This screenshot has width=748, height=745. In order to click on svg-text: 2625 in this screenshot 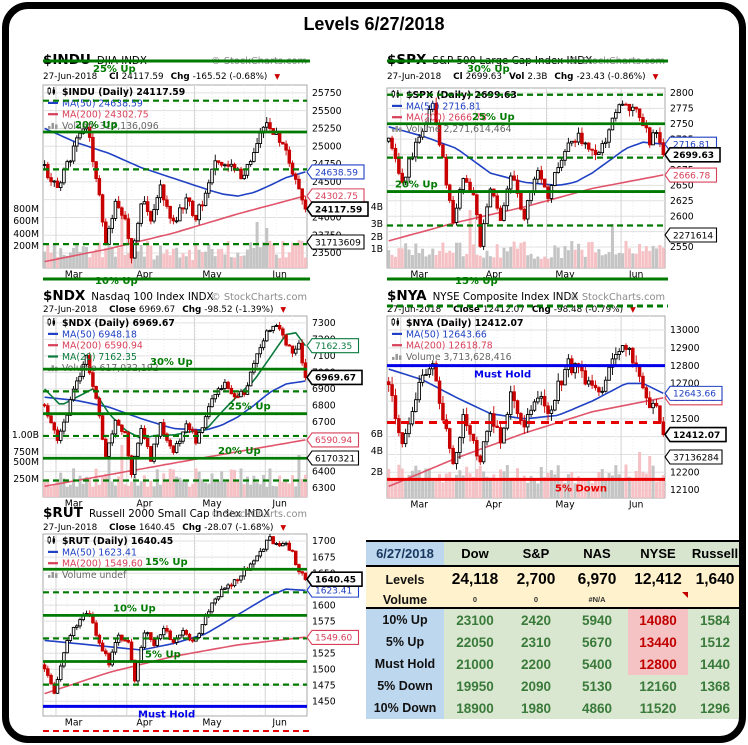, I will do `click(682, 201)`.